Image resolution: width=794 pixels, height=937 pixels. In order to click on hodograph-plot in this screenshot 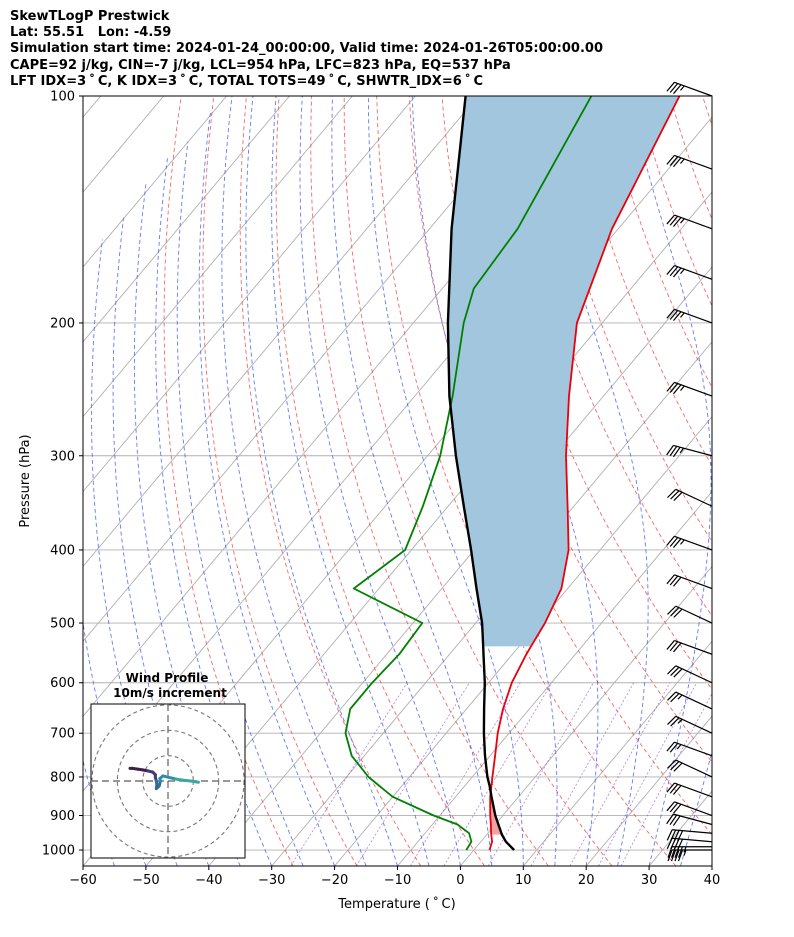, I will do `click(168, 781)`.